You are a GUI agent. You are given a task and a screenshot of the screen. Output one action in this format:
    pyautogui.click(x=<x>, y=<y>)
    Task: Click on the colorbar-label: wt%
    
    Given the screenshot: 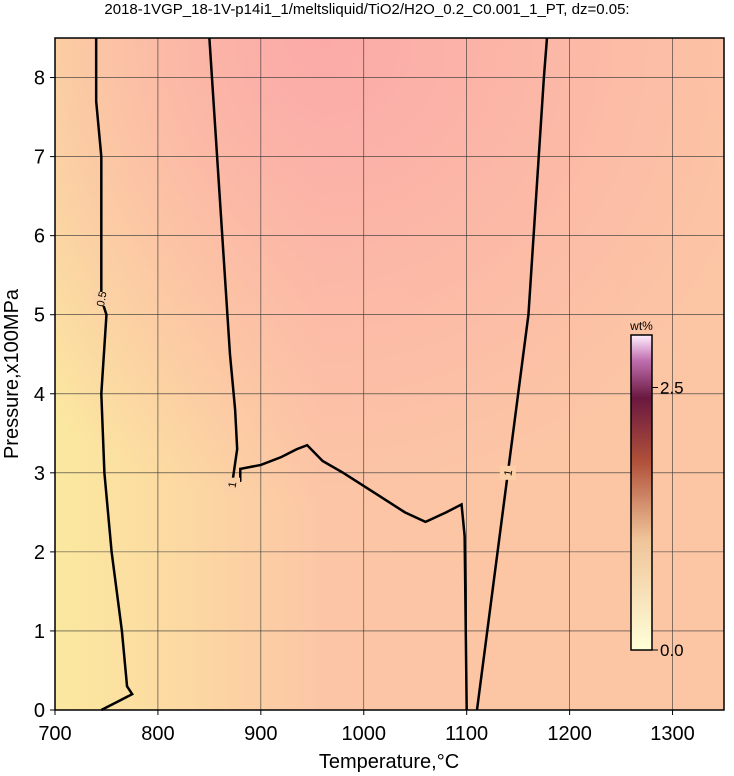 What is the action you would take?
    pyautogui.click(x=641, y=326)
    